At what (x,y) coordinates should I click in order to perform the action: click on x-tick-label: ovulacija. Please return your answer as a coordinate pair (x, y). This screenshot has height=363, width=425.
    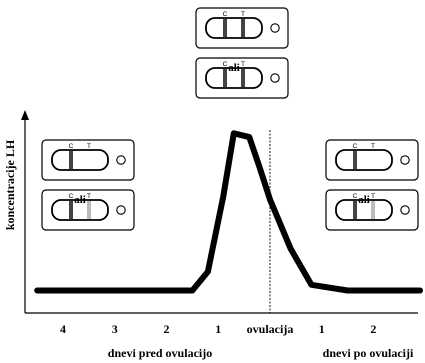
    Looking at the image, I should click on (270, 329).